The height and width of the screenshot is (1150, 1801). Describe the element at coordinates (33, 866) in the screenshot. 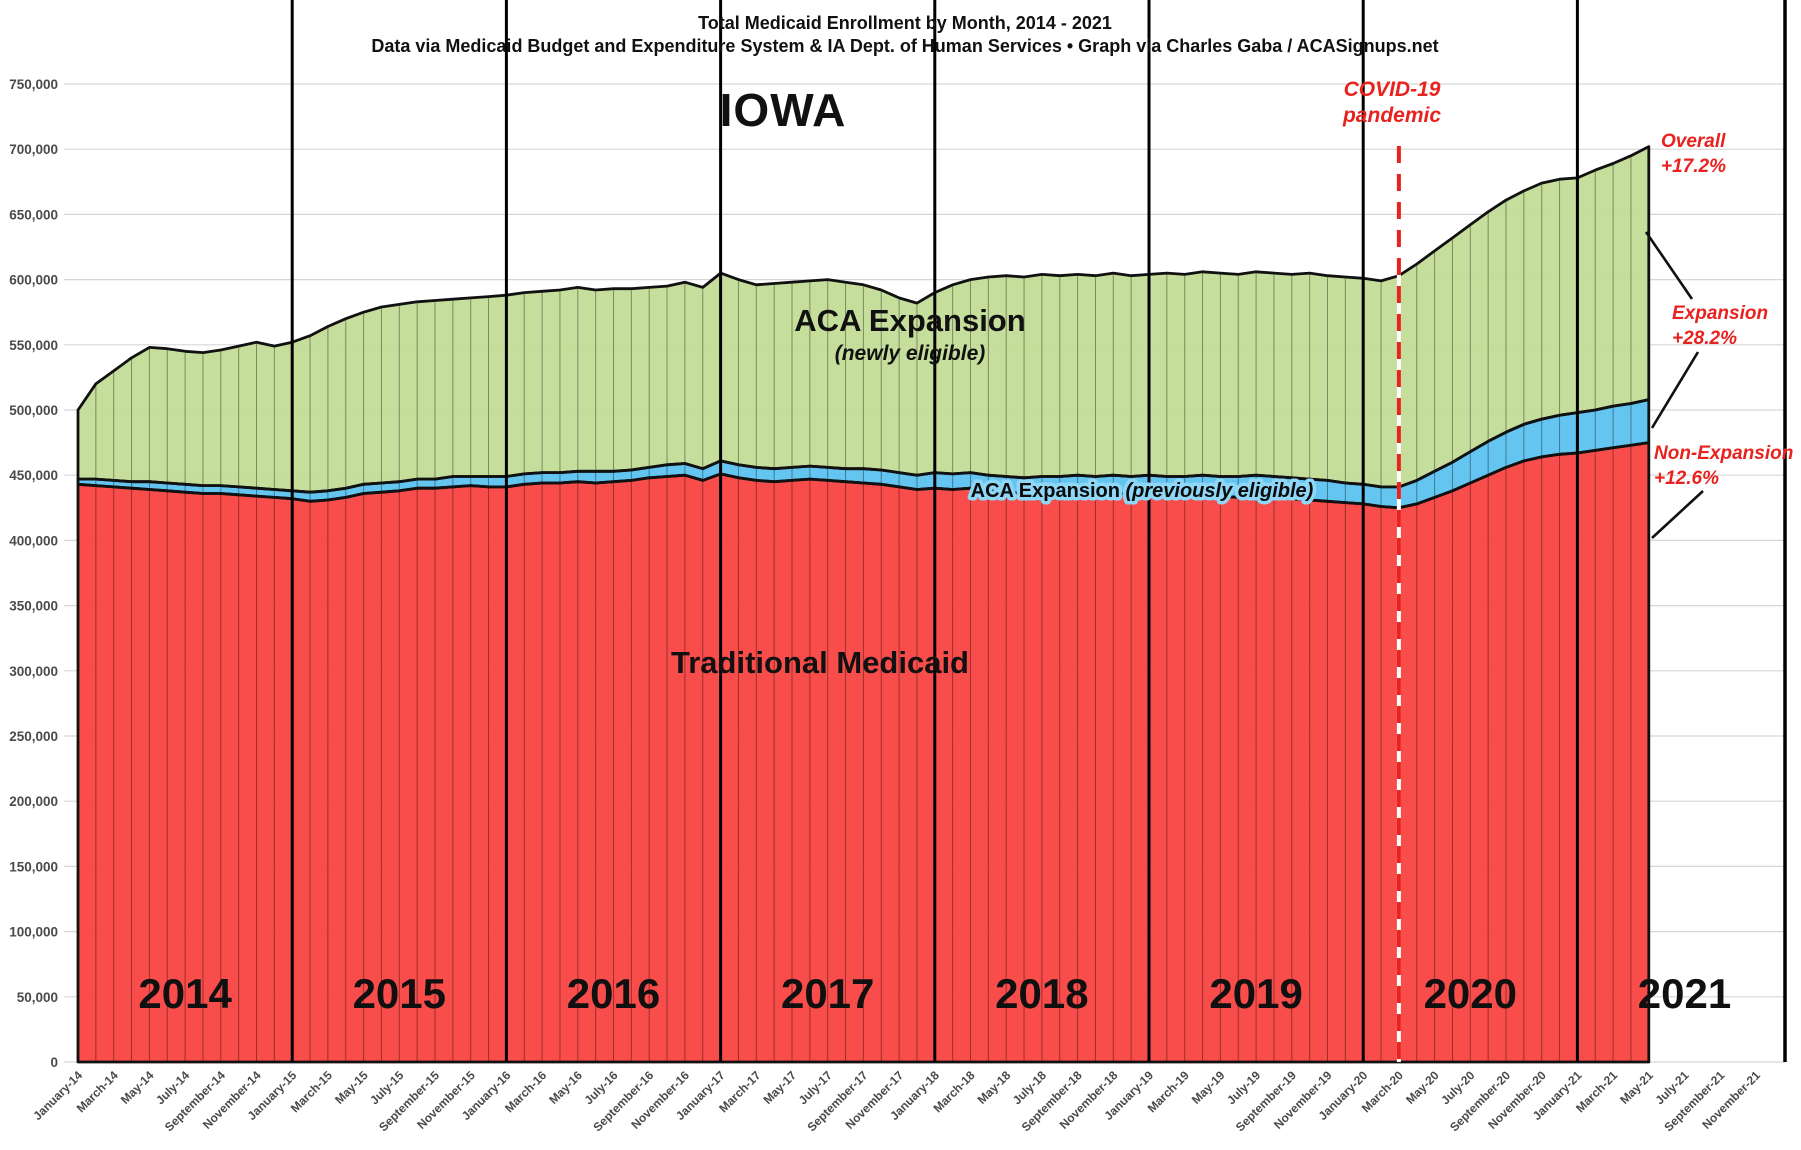

I see `y-tick-label: 150,000` at that location.